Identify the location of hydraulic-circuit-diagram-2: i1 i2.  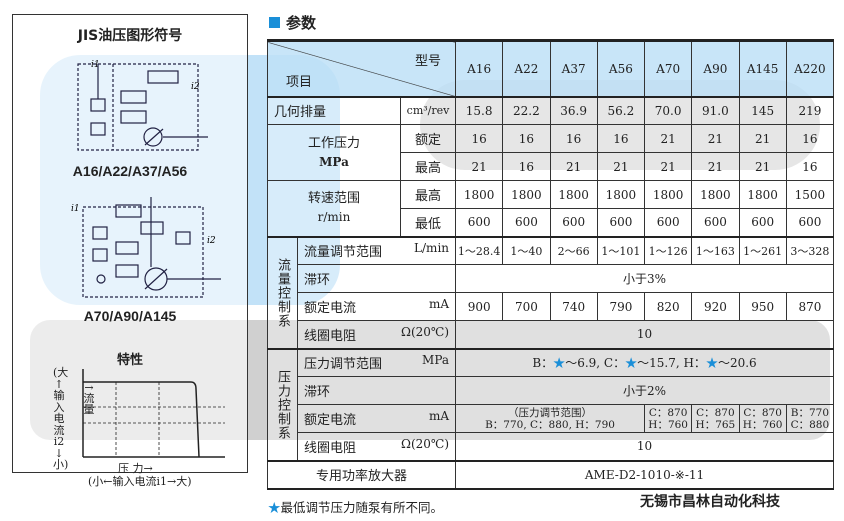
(146, 247).